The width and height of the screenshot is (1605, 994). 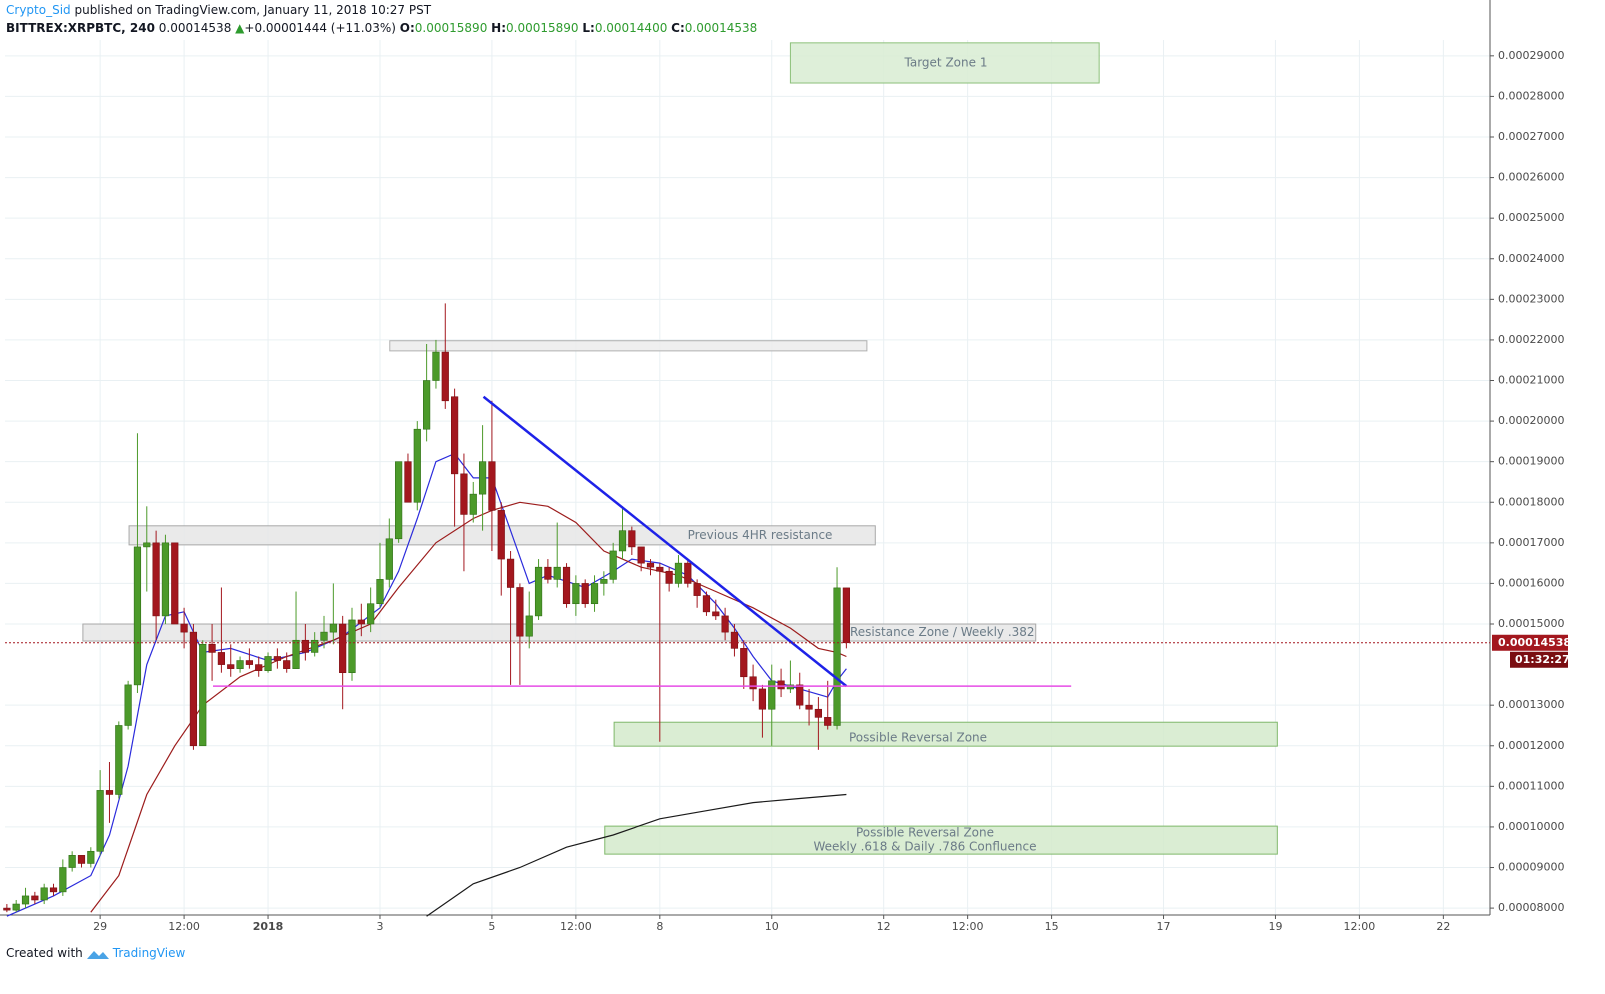 I want to click on o: 0.00015890, so click(x=451, y=28).